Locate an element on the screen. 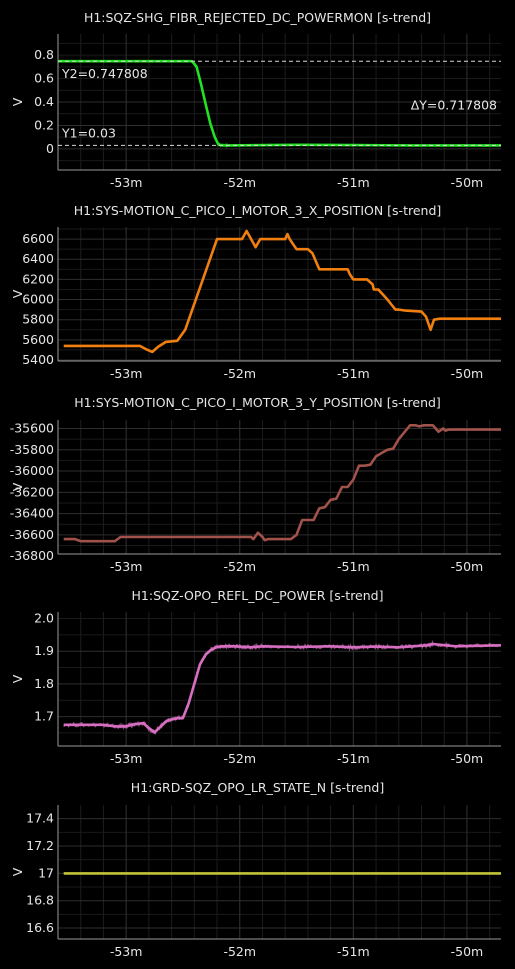 The width and height of the screenshot is (515, 969). chart-title: H1:GRD-SQZ_OPO_LR_STATE_N [s-trend] is located at coordinates (257, 787).